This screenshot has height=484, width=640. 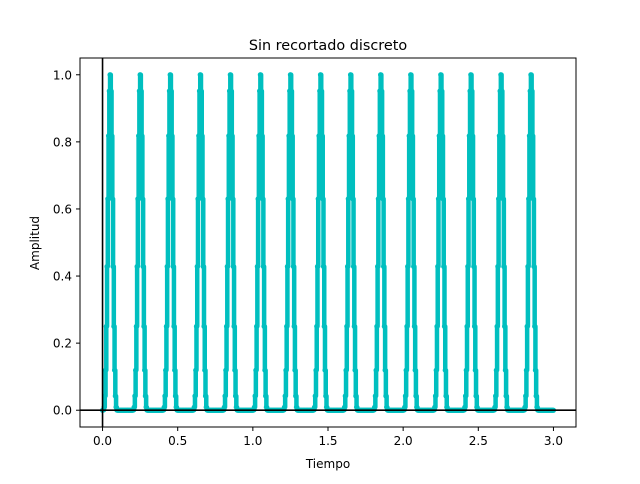 I want to click on x-tick-label: 1.5, so click(x=327, y=441).